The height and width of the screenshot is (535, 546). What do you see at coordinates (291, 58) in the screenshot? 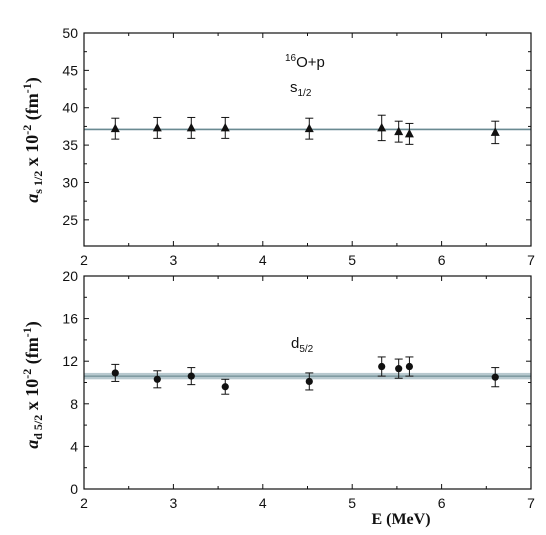
I see `reaction-label-mass-number: 16` at bounding box center [291, 58].